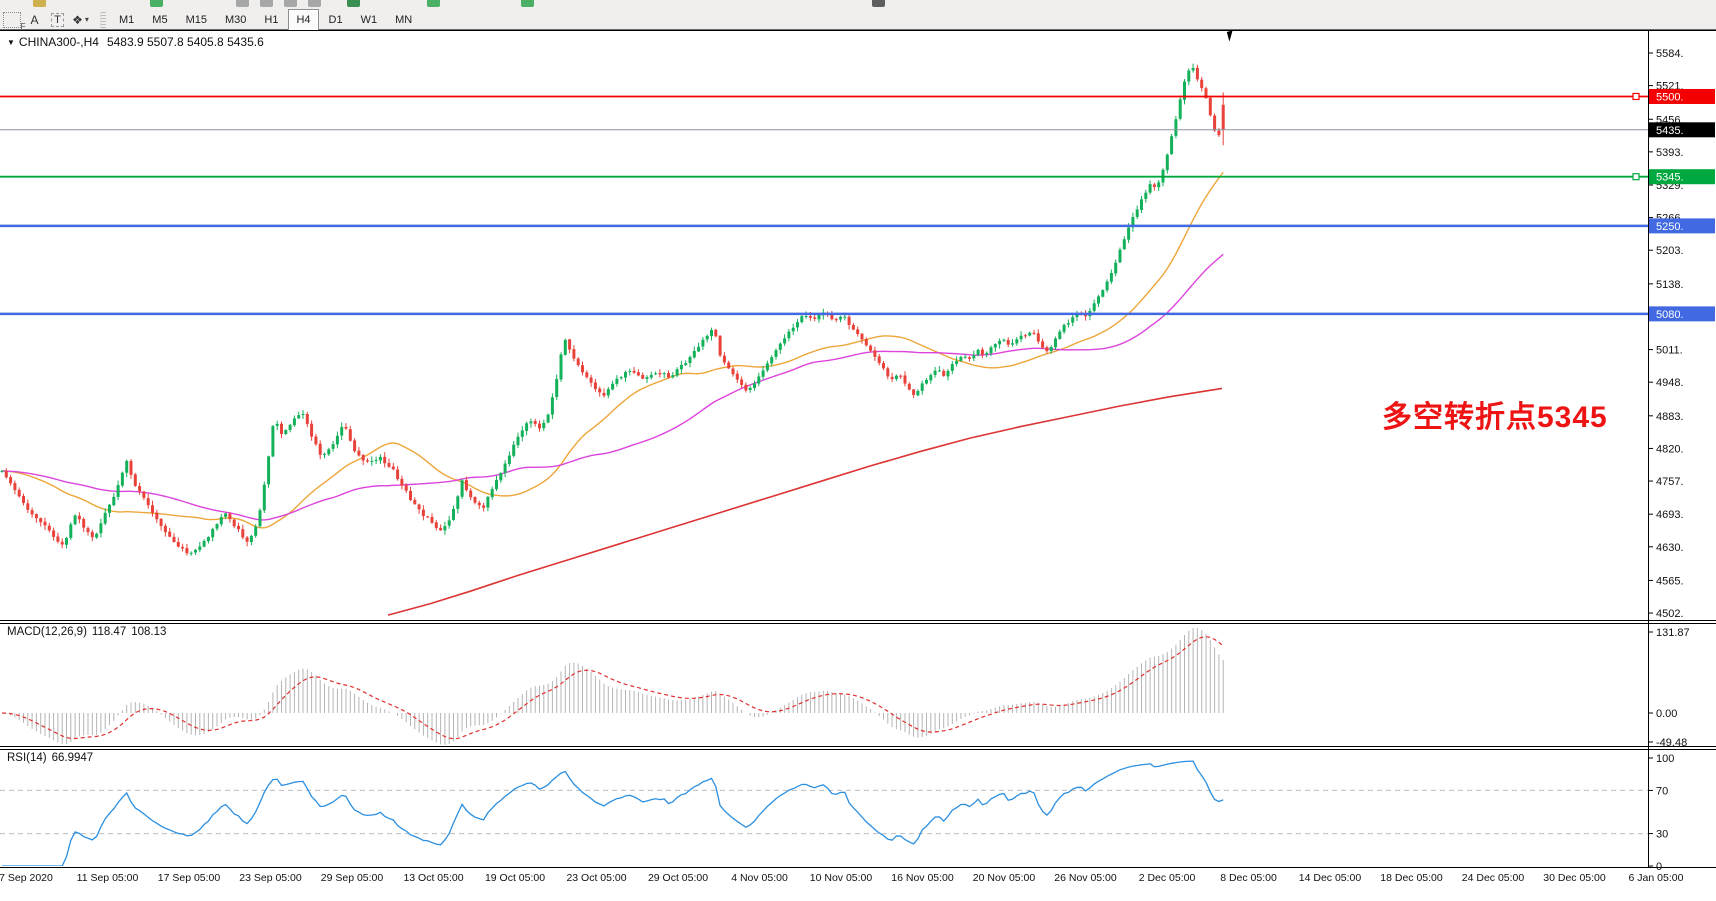 The image size is (1716, 901). What do you see at coordinates (613, 813) in the screenshot?
I see `rsi-line` at bounding box center [613, 813].